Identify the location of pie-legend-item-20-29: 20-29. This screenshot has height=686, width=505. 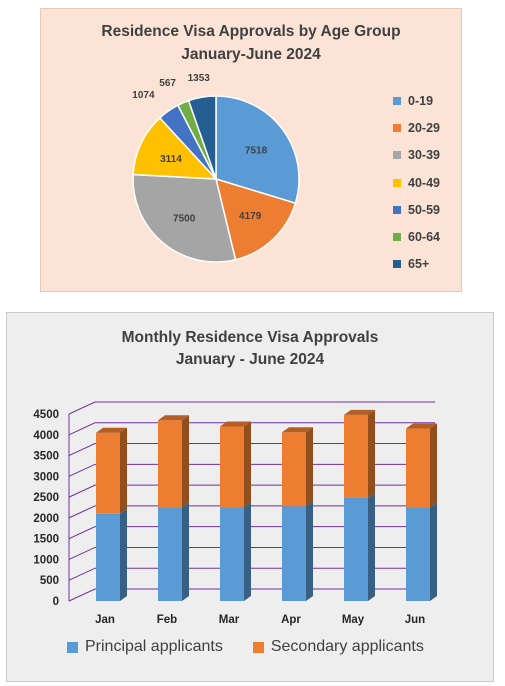
(416, 127).